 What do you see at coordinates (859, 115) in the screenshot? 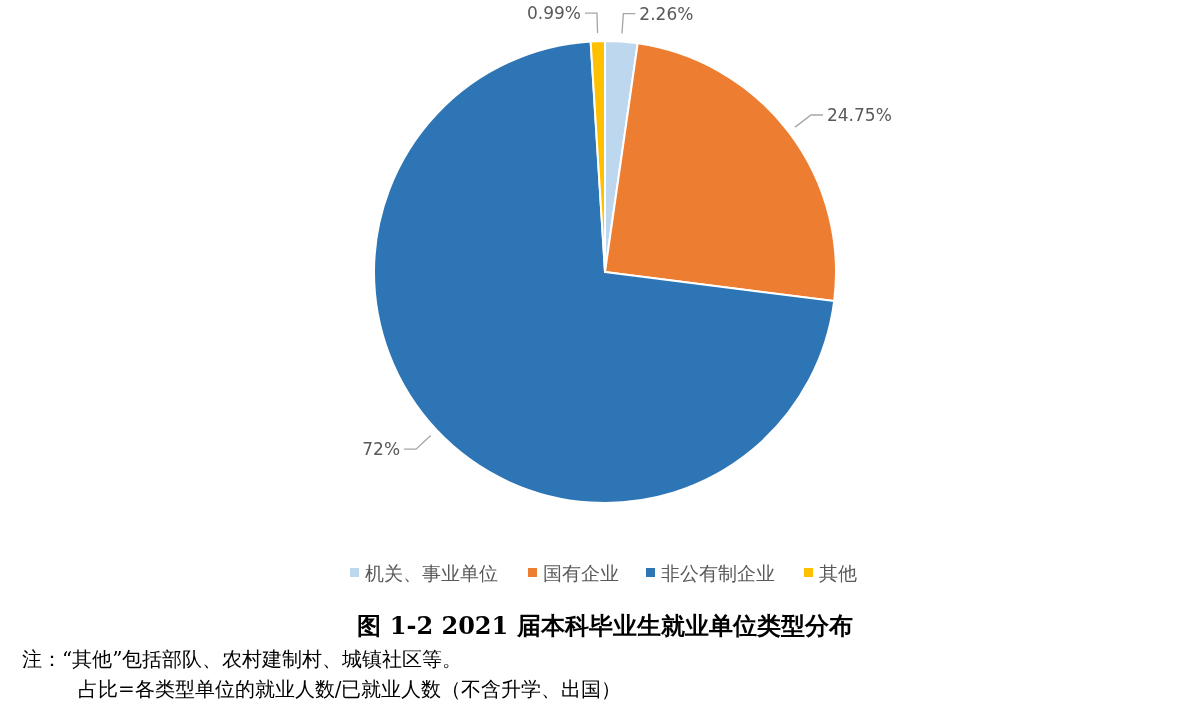
I see `data-label: 24.75%` at bounding box center [859, 115].